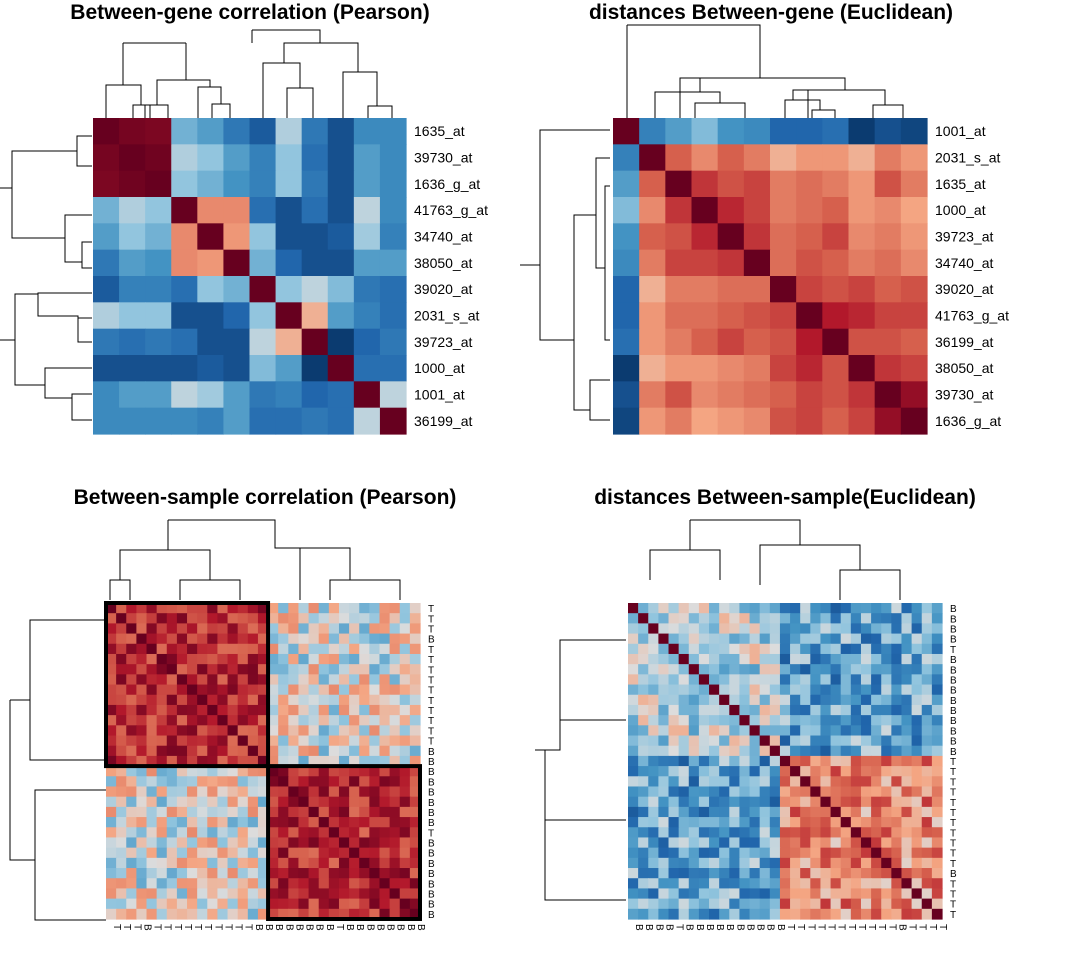 This screenshot has width=1079, height=955. What do you see at coordinates (146, 927) in the screenshot?
I see `column-label: B` at bounding box center [146, 927].